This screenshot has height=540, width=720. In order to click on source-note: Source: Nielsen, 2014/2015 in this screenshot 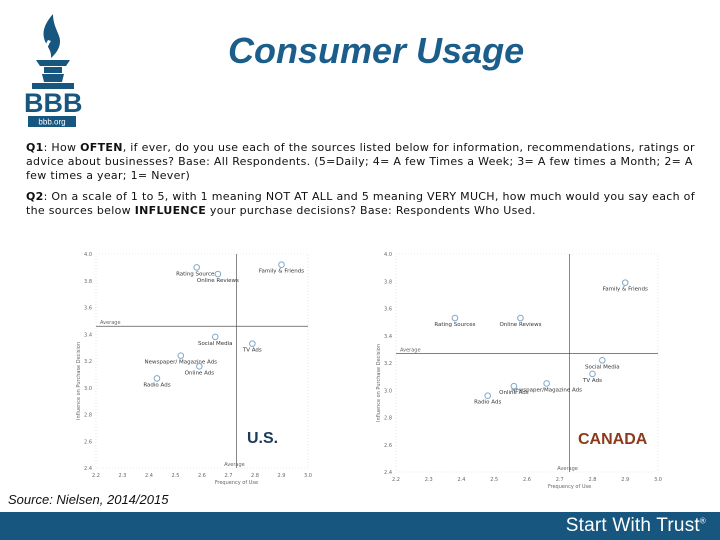, I will do `click(88, 499)`.